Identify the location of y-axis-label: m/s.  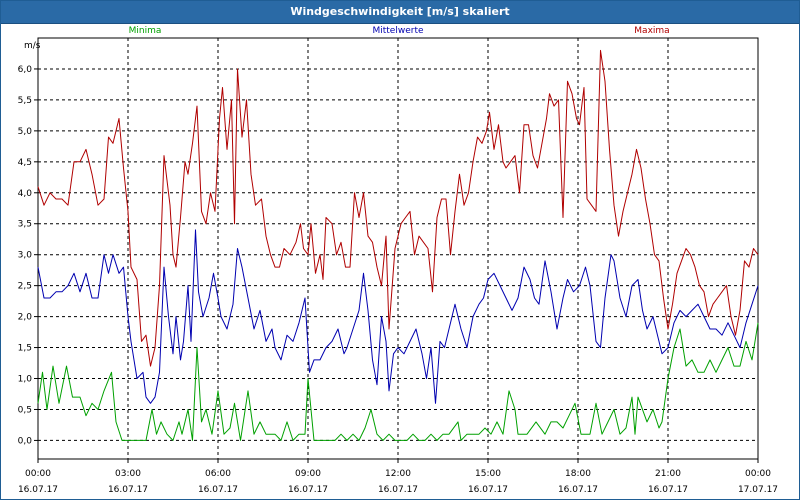
(32, 46).